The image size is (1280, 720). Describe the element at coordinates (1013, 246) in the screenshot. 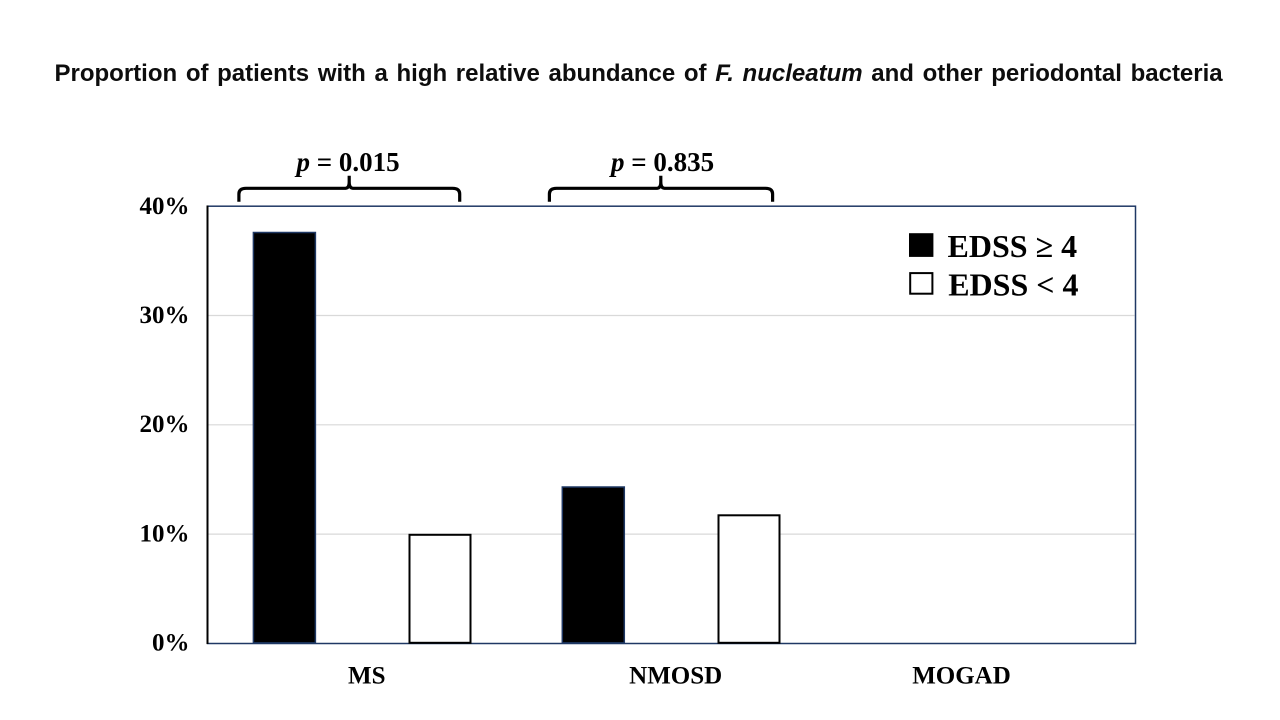

I see `svg-text: EDSS ≥ 4` at that location.